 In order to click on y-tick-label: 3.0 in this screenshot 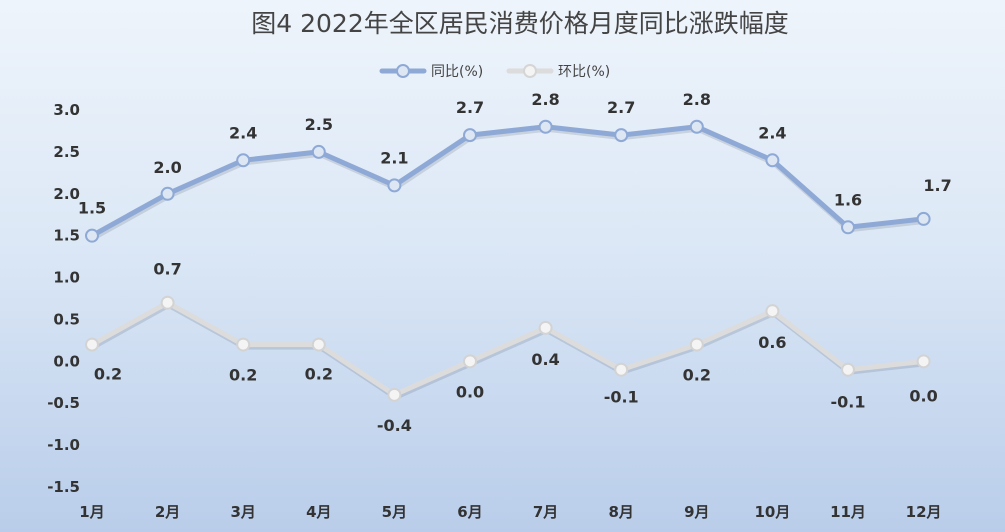, I will do `click(66, 110)`.